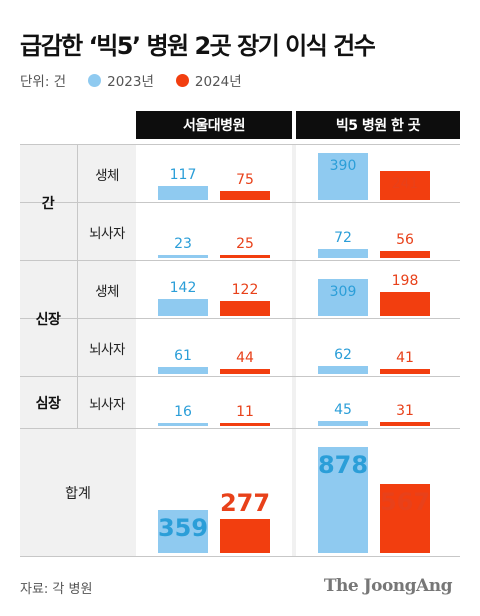  Describe the element at coordinates (48, 404) in the screenshot. I see `organ-label-2: 심장` at that location.